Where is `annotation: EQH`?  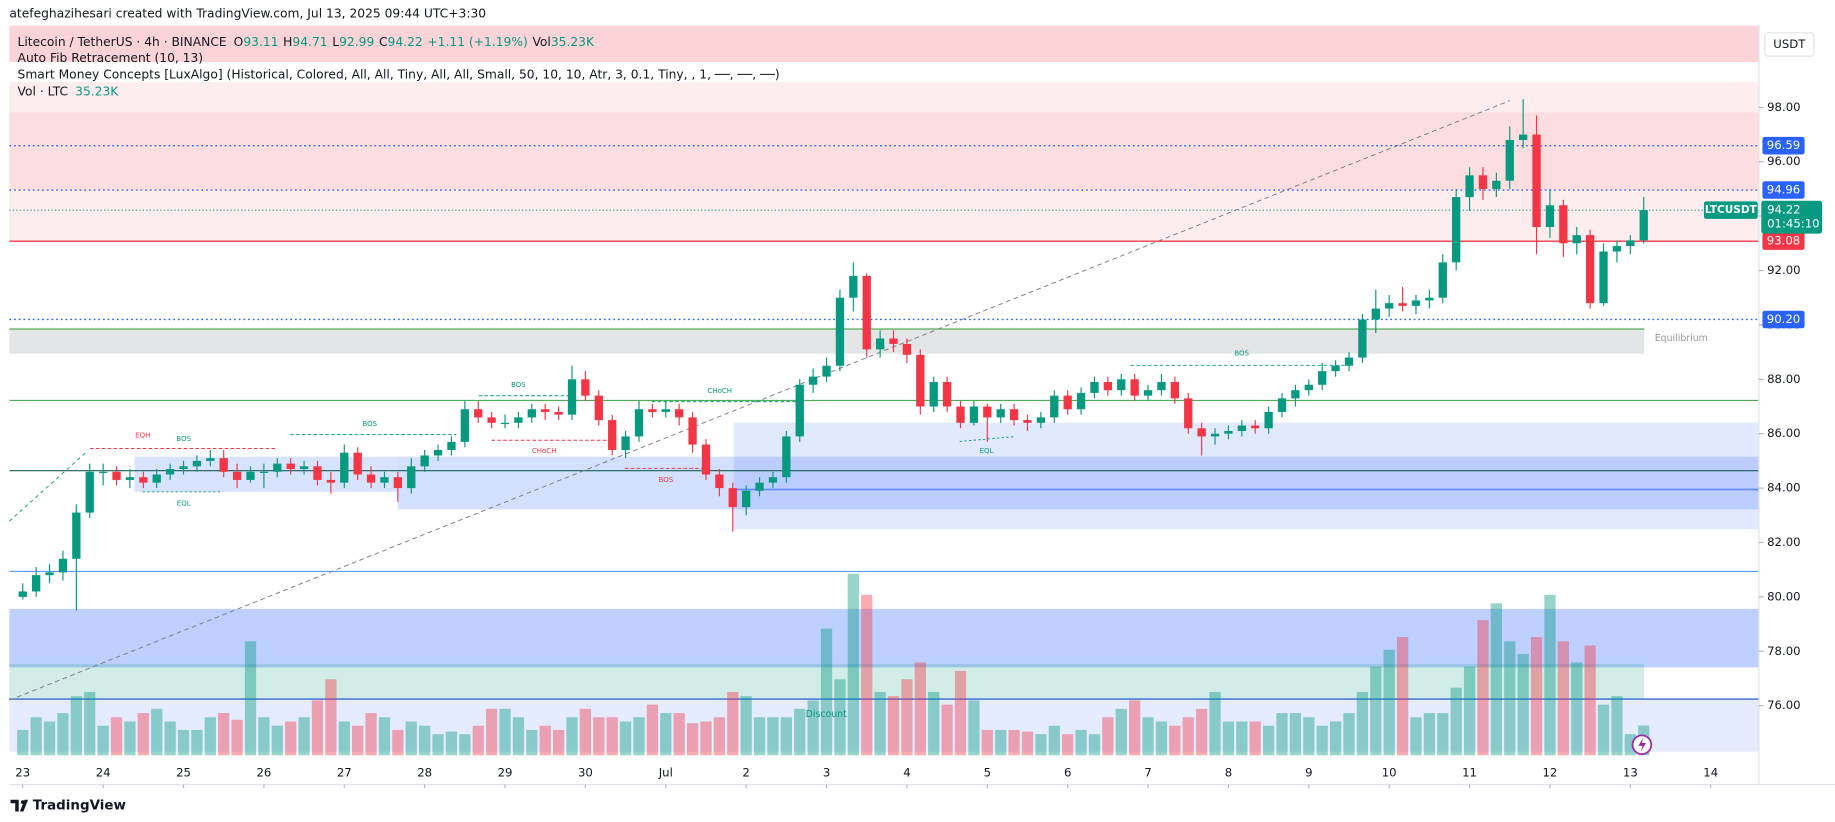
annotation: EQH is located at coordinates (142, 435).